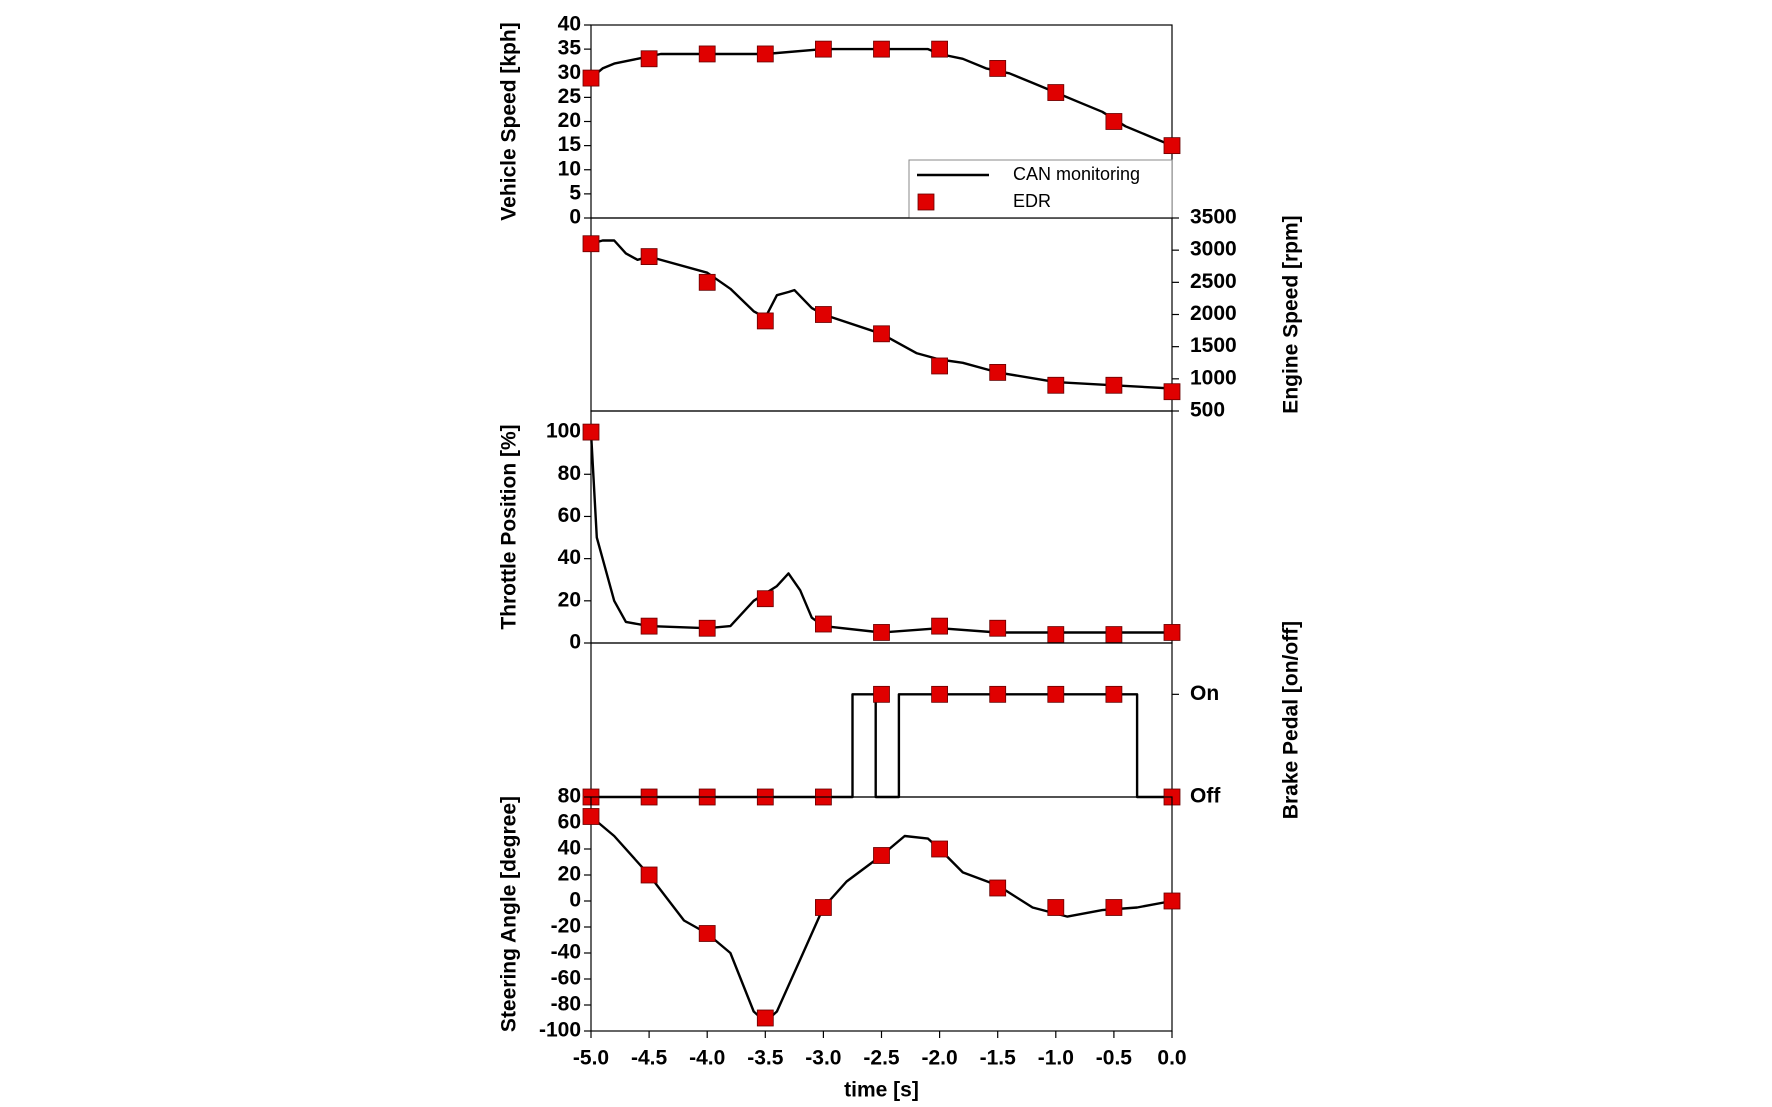 This screenshot has height=1107, width=1772. What do you see at coordinates (1205, 796) in the screenshot?
I see `y-tick-label: Off` at bounding box center [1205, 796].